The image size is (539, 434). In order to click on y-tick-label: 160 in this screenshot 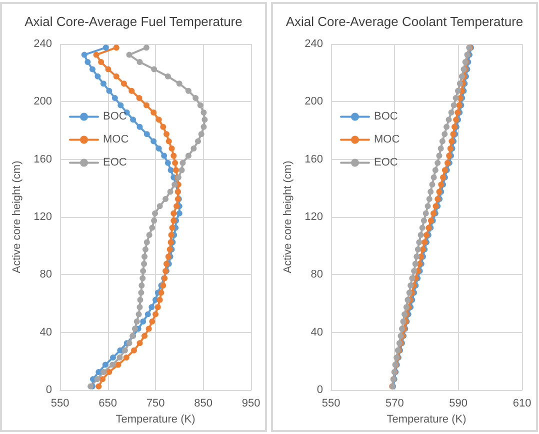, I will do `click(43, 159)`.